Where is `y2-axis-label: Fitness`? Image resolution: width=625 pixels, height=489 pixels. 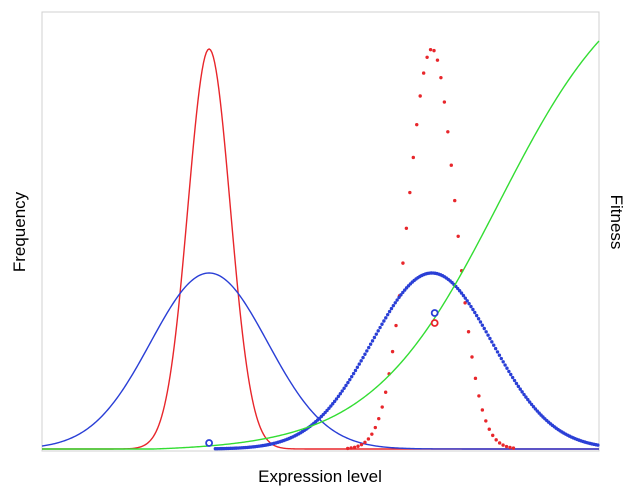
y2-axis-label: Fitness is located at coordinates (616, 222).